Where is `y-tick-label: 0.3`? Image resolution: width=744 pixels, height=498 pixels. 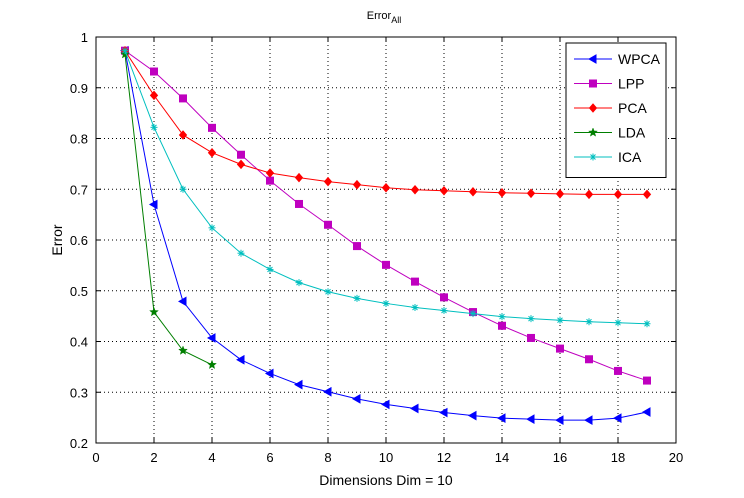
y-tick-label: 0.3 is located at coordinates (79, 392).